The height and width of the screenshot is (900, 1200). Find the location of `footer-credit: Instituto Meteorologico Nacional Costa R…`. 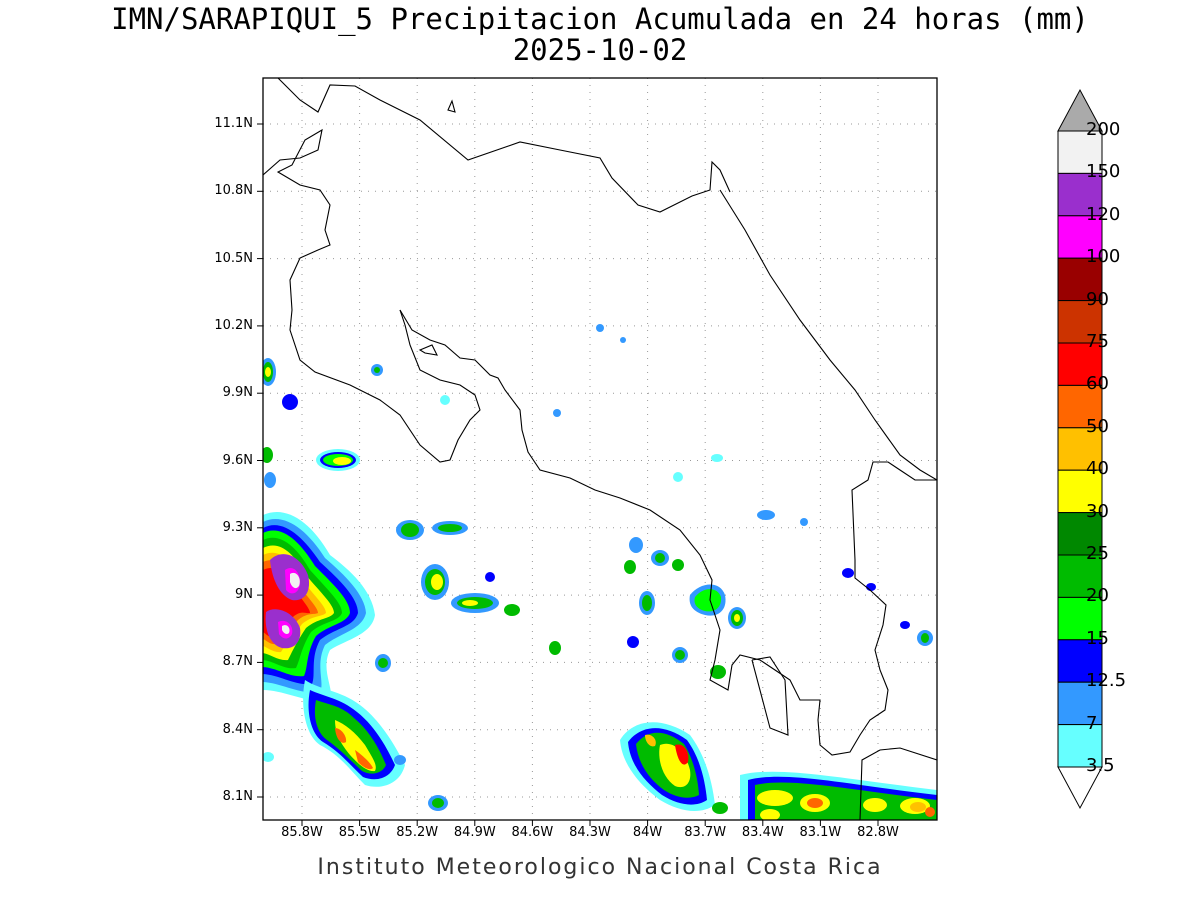

footer-credit: Instituto Meteorologico Nacional Costa R… is located at coordinates (600, 867).